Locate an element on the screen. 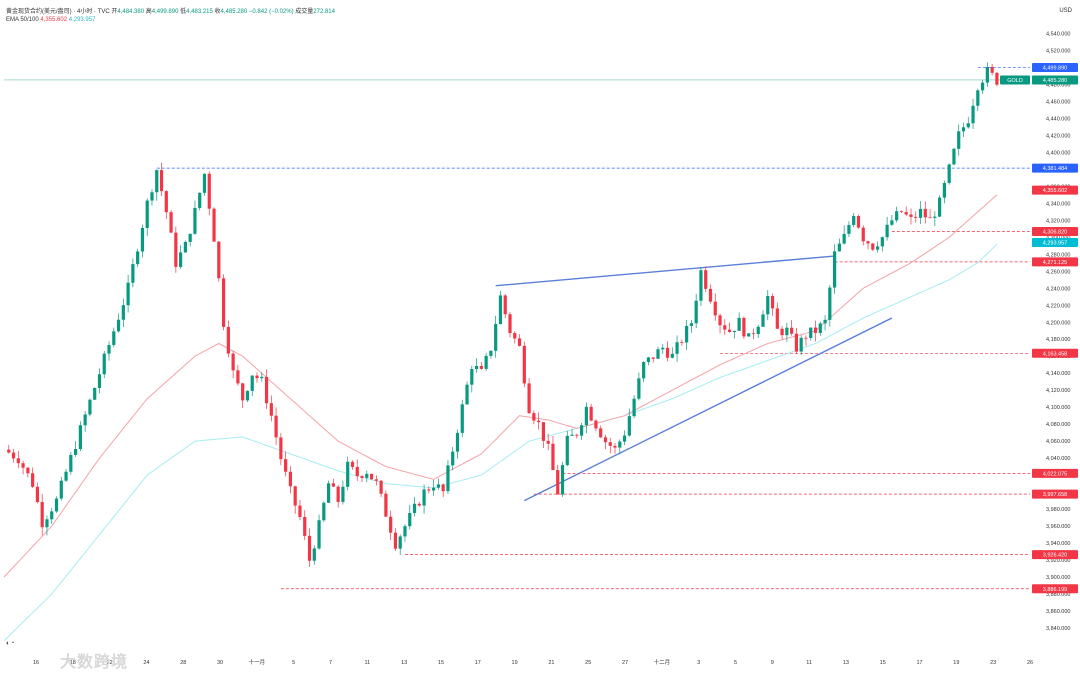 This screenshot has width=1080, height=674. y-tick-label: 4,220.000 is located at coordinates (1058, 306).